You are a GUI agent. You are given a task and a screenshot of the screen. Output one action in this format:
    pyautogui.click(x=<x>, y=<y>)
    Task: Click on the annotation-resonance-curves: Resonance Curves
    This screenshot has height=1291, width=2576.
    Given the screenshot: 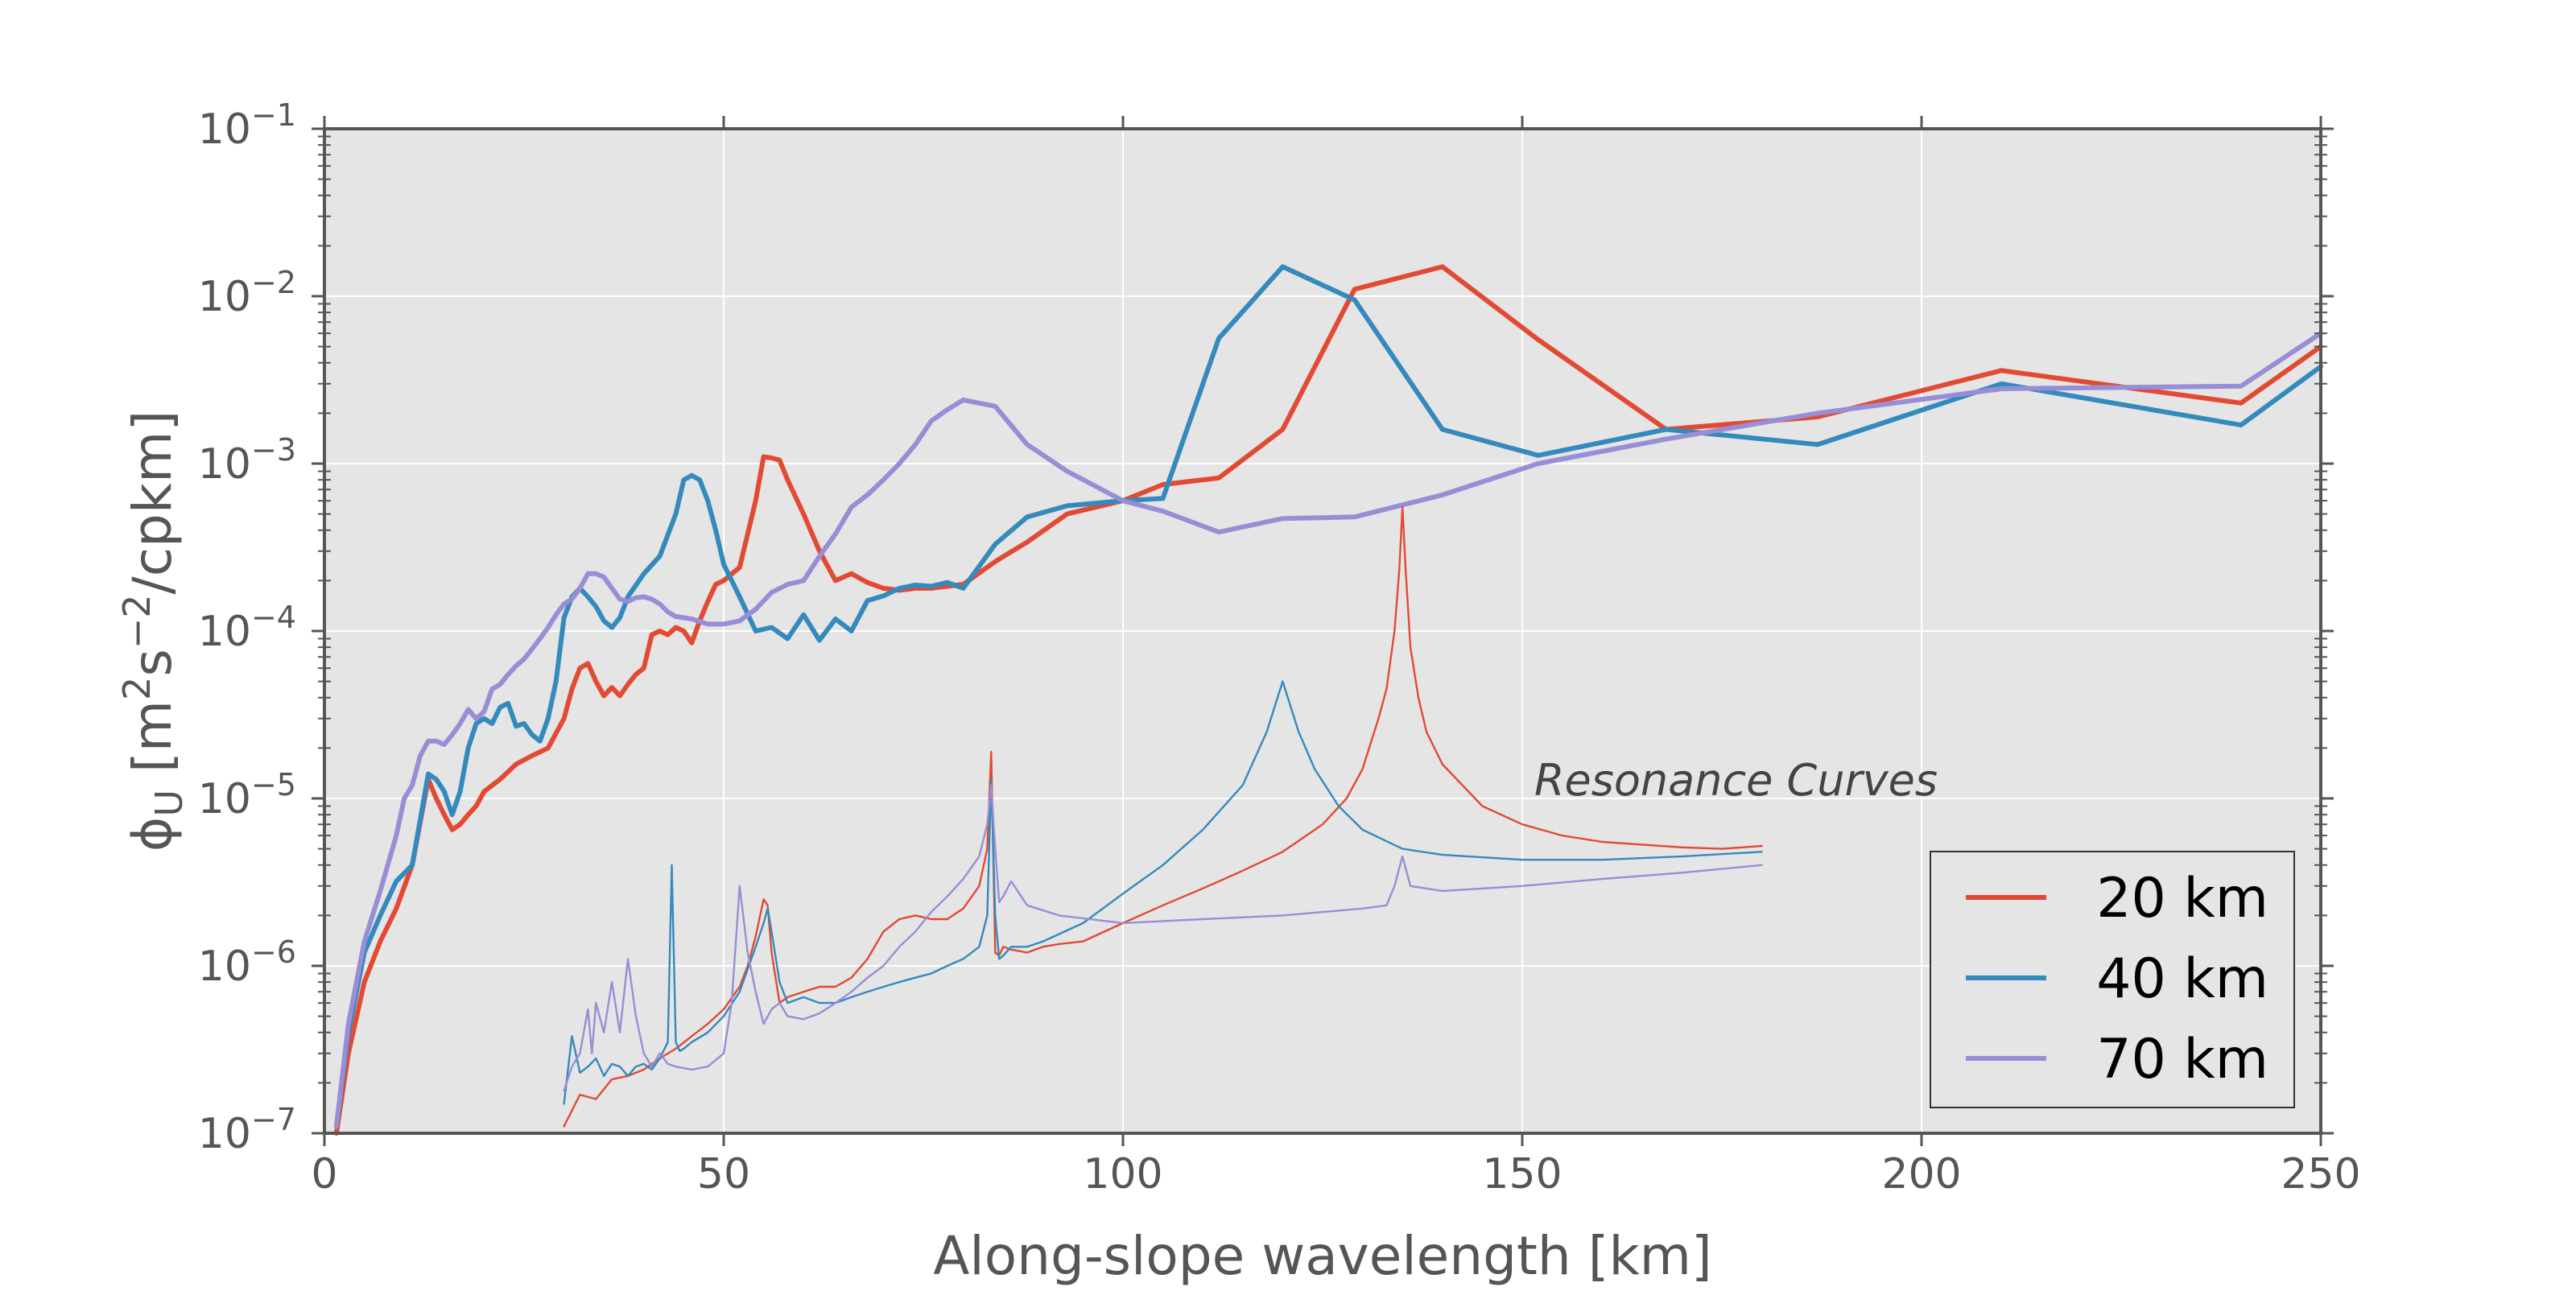 What is the action you would take?
    pyautogui.click(x=1736, y=780)
    